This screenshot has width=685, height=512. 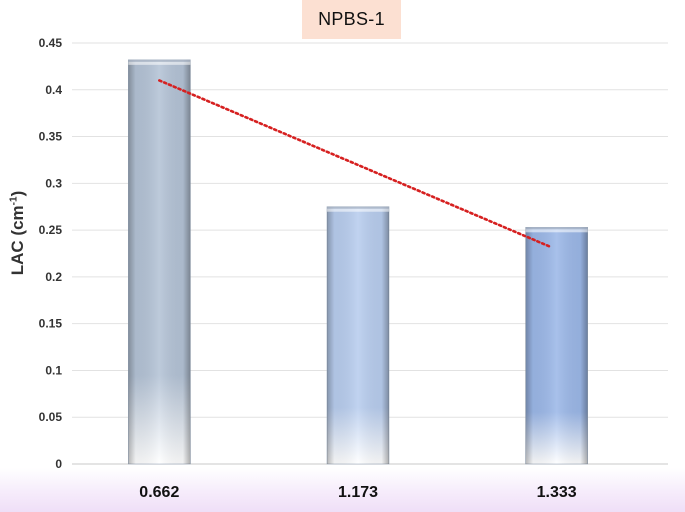 What do you see at coordinates (51, 253) in the screenshot?
I see `y-tick-labels: 0 0.05 0.1 0.15 0.2 0.25 0.3 0.35 0.4 0.45` at bounding box center [51, 253].